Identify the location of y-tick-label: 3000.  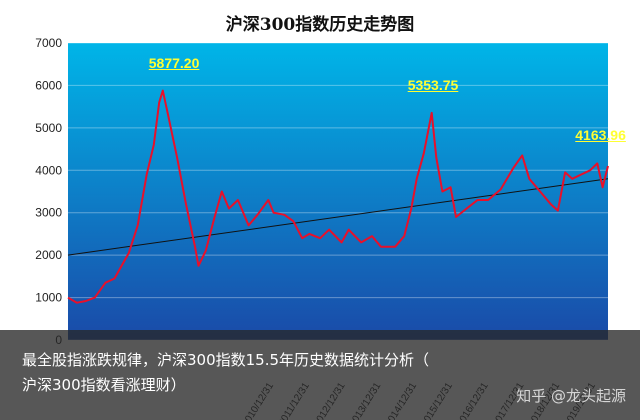
(48, 213).